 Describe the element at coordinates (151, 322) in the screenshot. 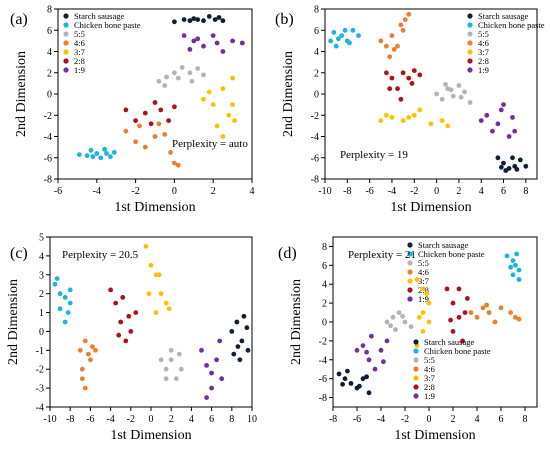

I see `plot-frame` at that location.